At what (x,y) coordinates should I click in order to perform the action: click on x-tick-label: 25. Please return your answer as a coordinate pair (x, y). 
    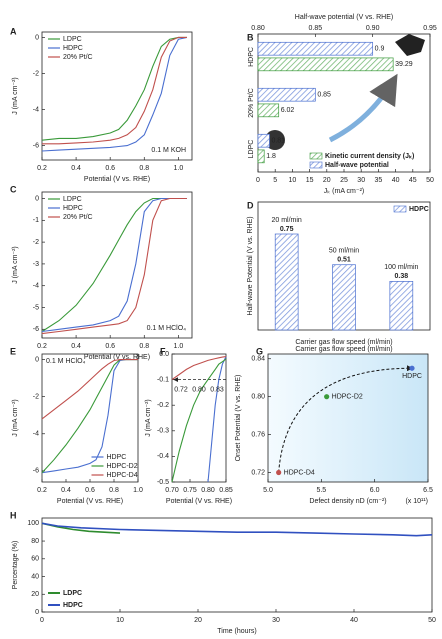
    Looking at the image, I should click on (344, 180).